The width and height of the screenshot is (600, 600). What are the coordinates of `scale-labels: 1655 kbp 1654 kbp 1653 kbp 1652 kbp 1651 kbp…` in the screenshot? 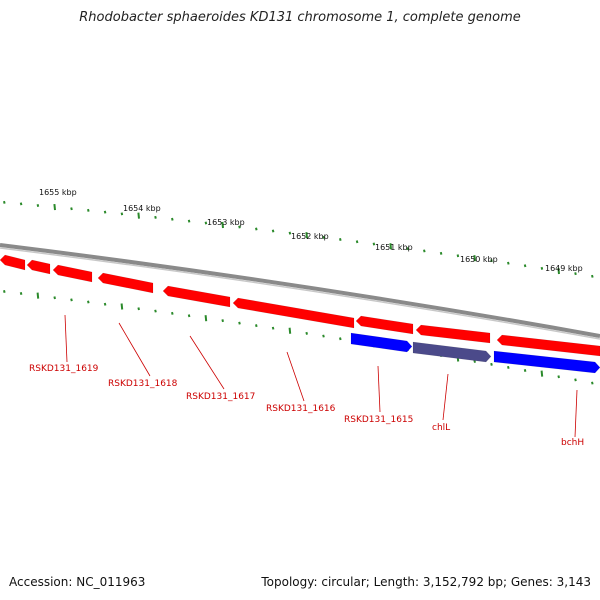 It's located at (311, 230).